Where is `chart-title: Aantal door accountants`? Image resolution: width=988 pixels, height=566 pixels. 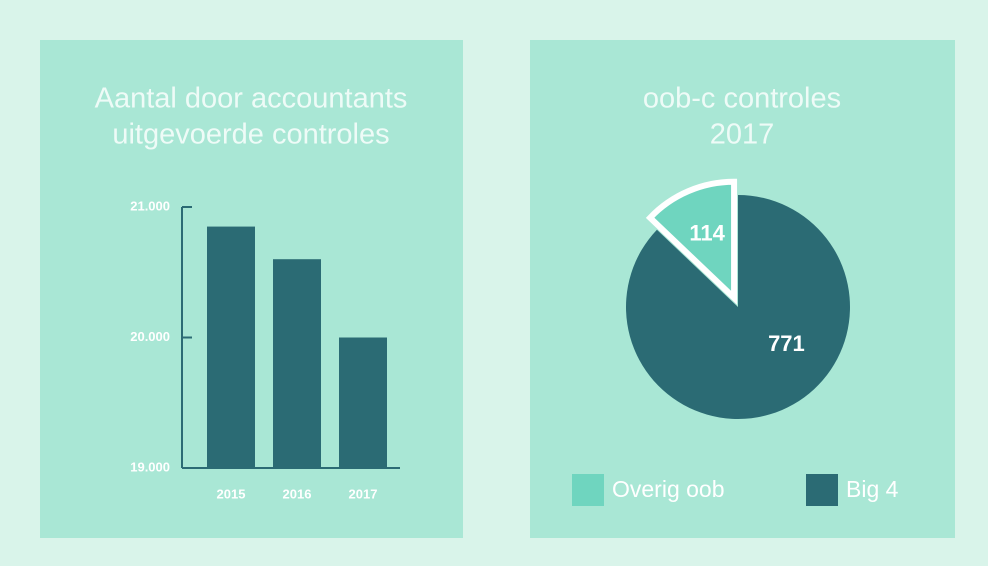
chart-title: Aantal door accountants is located at coordinates (251, 99).